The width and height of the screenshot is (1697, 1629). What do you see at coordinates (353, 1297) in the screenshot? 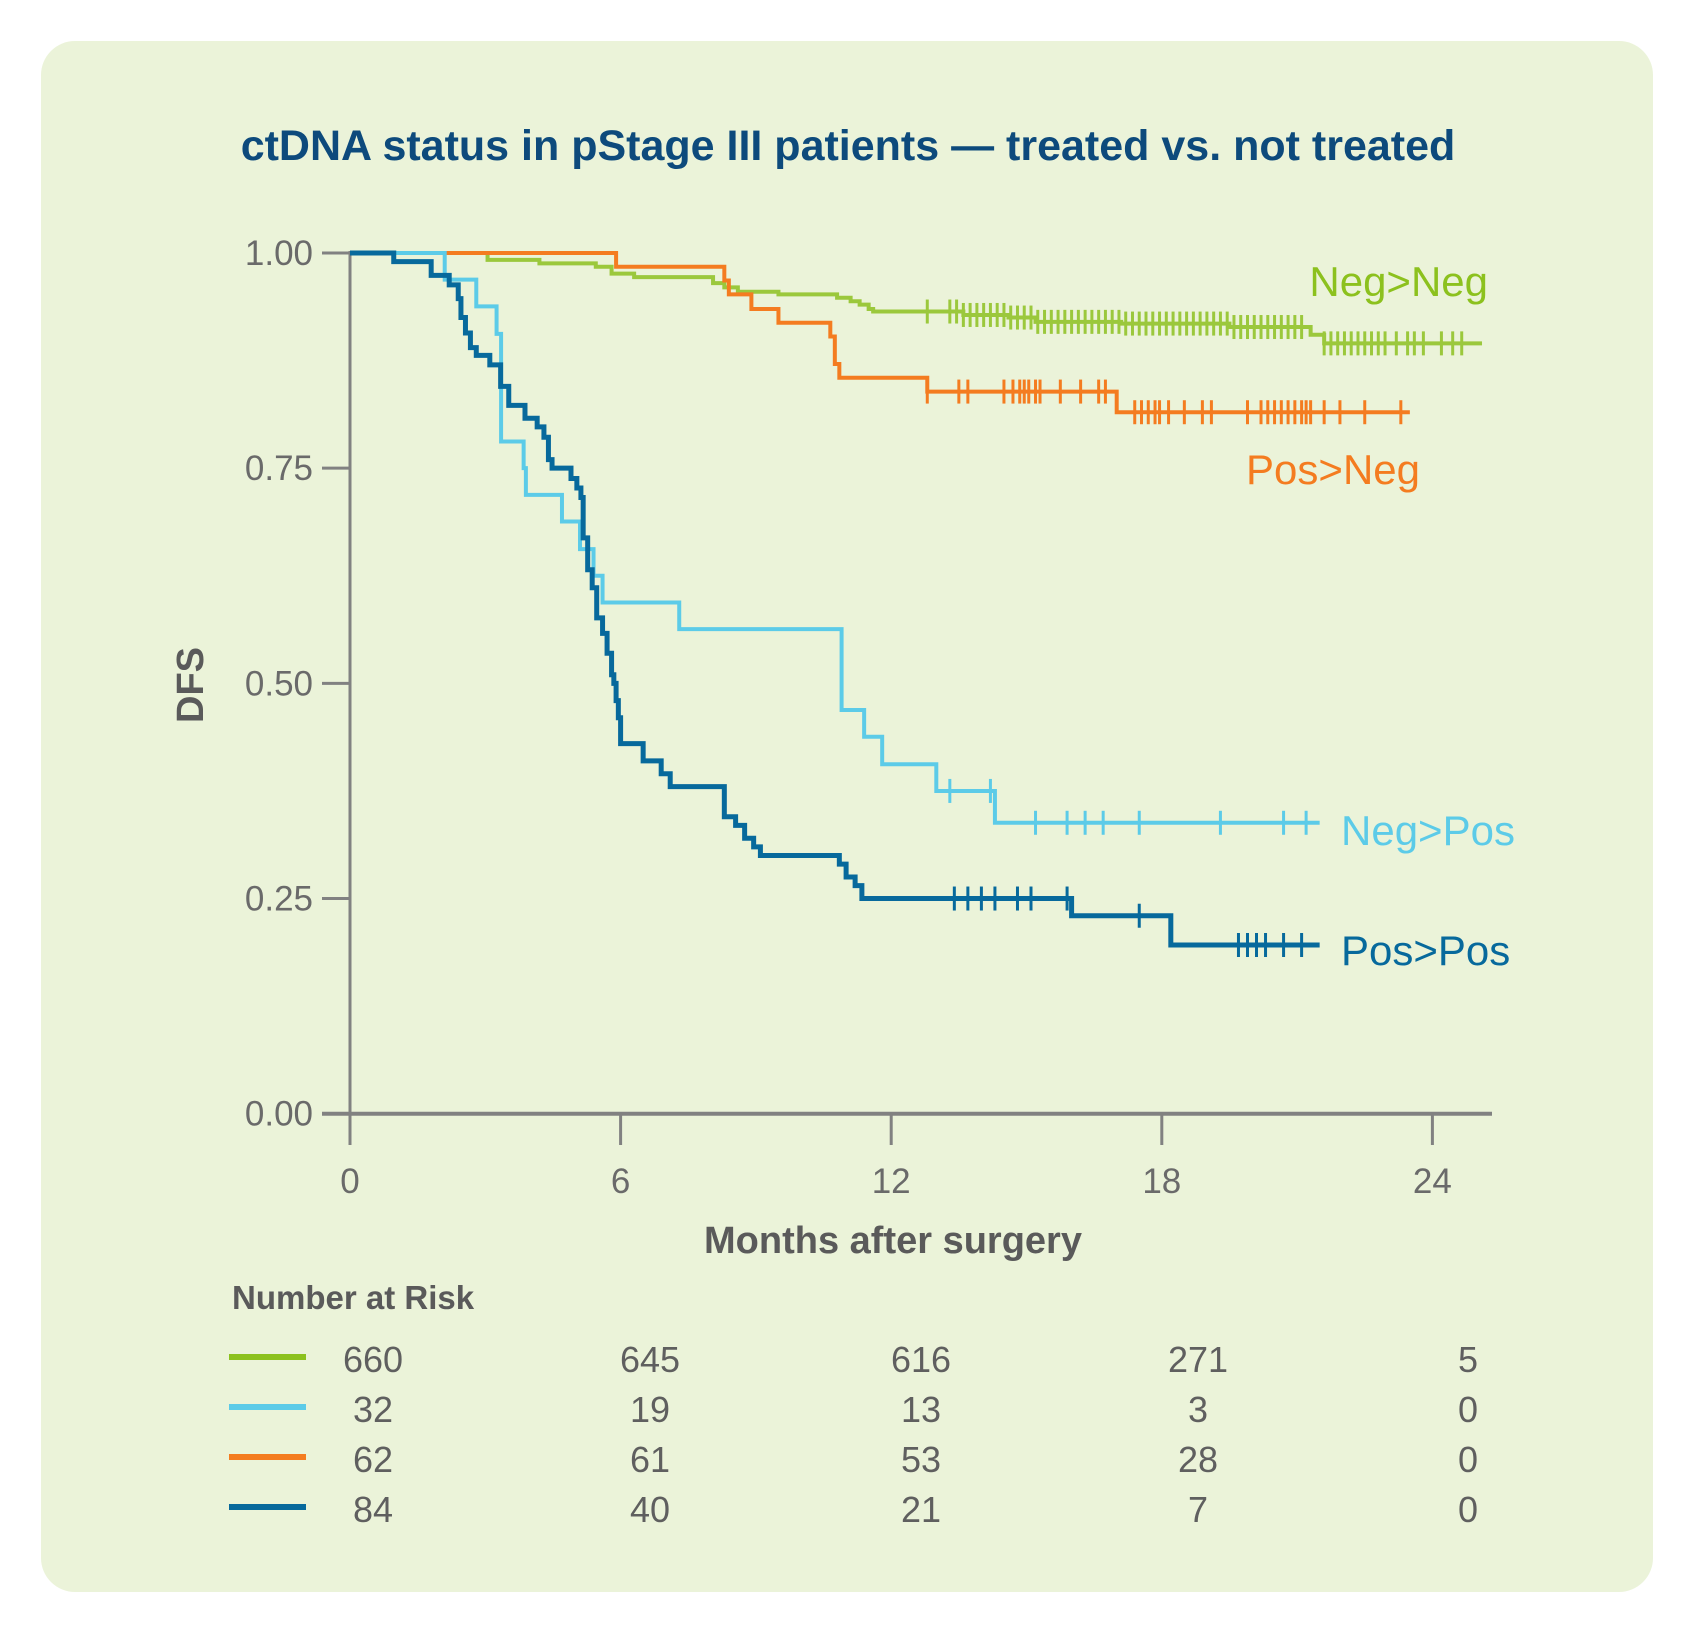
I see `number-at-risk-title: Number at Risk` at bounding box center [353, 1297].